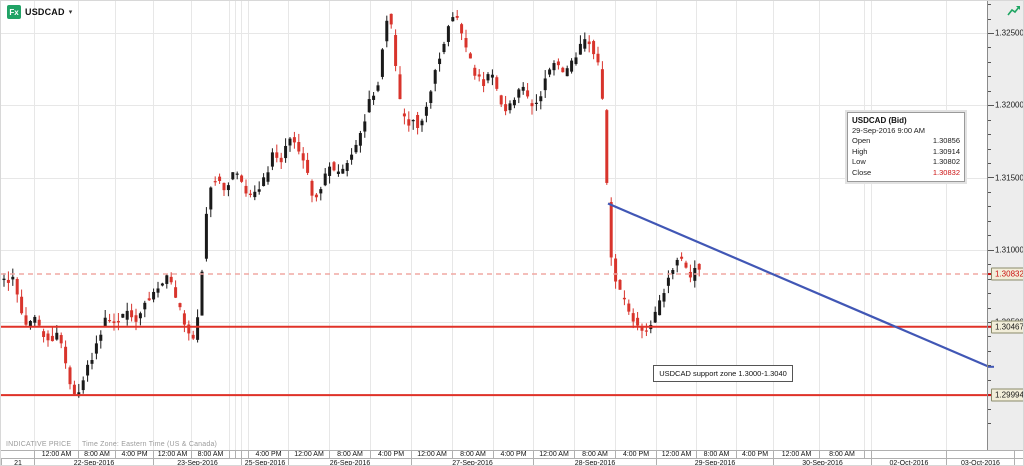 This screenshot has width=1024, height=466. What do you see at coordinates (1007, 395) in the screenshot?
I see `price-level-badge: 1.29994` at bounding box center [1007, 395].